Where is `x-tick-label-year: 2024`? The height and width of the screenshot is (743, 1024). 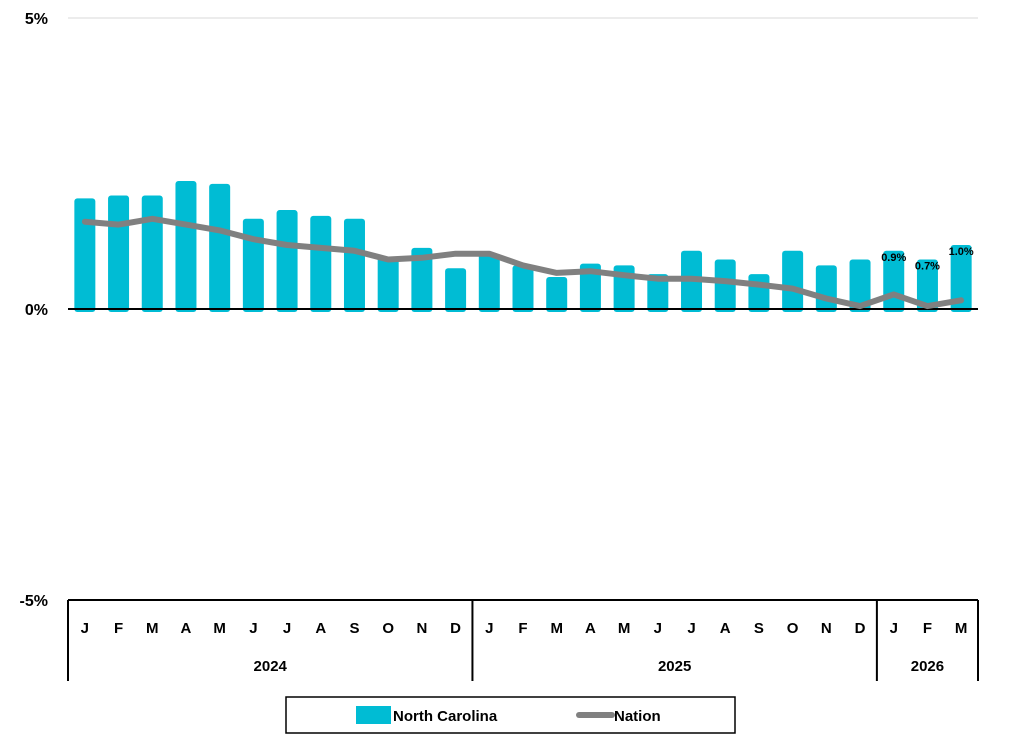
x-tick-label-year: 2024 is located at coordinates (271, 666).